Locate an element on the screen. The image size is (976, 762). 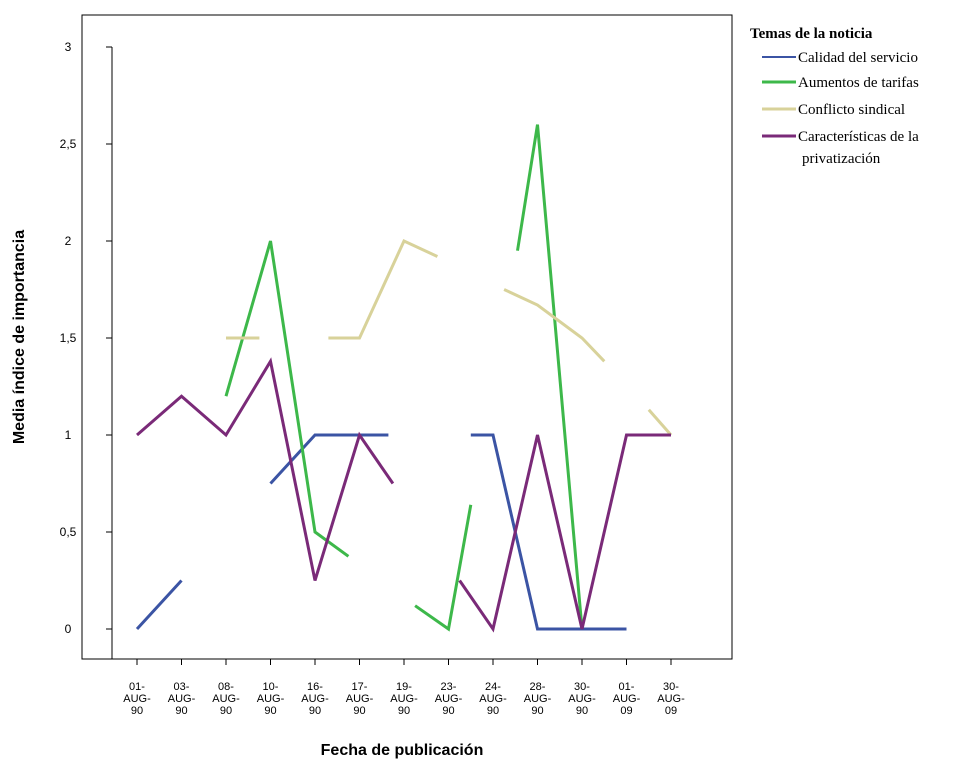
y-tick-label: 3 is located at coordinates (68, 47).